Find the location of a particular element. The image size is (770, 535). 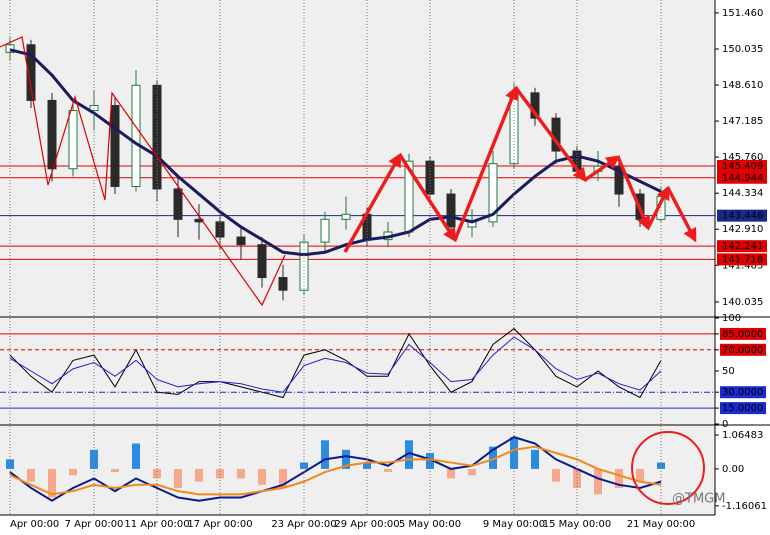

y-tick-label: 150.035 is located at coordinates (742, 49).